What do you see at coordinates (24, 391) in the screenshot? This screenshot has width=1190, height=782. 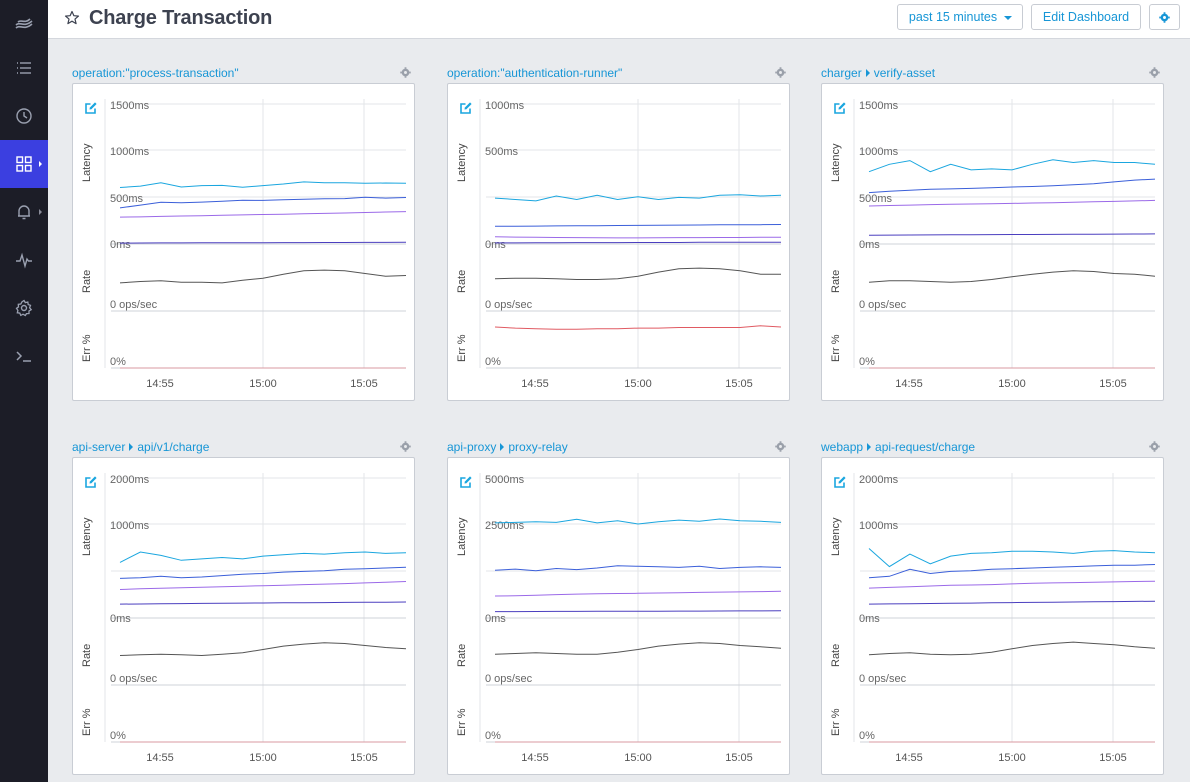 I see `sidebar` at bounding box center [24, 391].